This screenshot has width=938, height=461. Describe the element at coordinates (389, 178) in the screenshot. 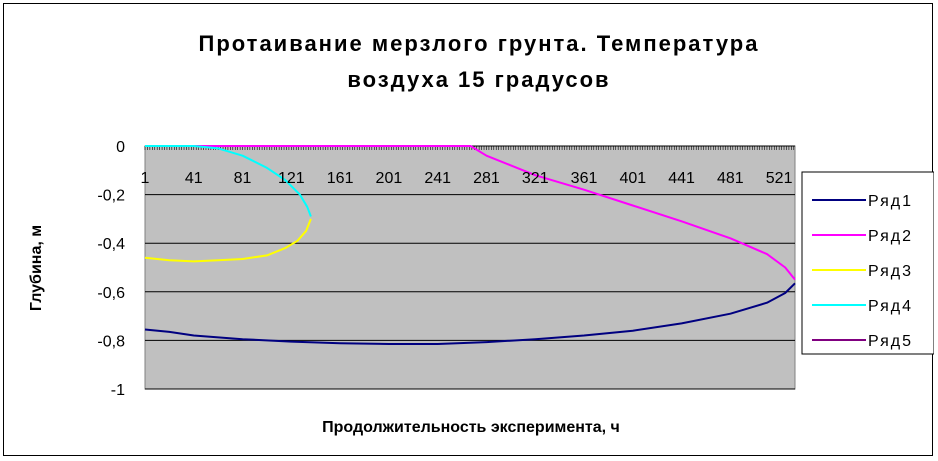

I see `x-tick-label: 201` at that location.